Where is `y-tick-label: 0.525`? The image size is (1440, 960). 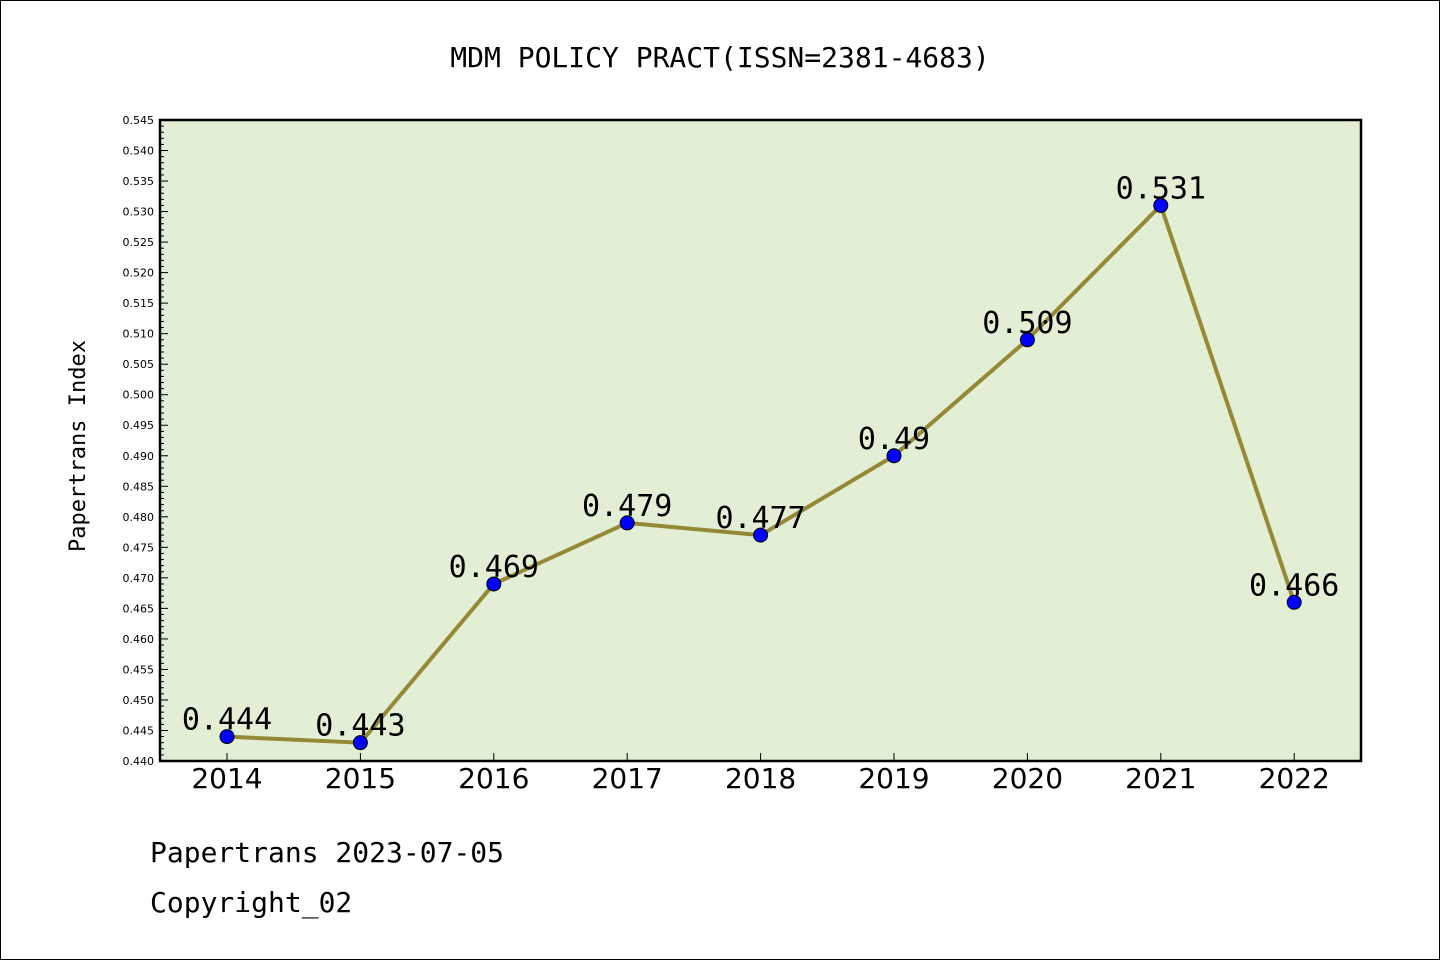 y-tick-label: 0.525 is located at coordinates (139, 242).